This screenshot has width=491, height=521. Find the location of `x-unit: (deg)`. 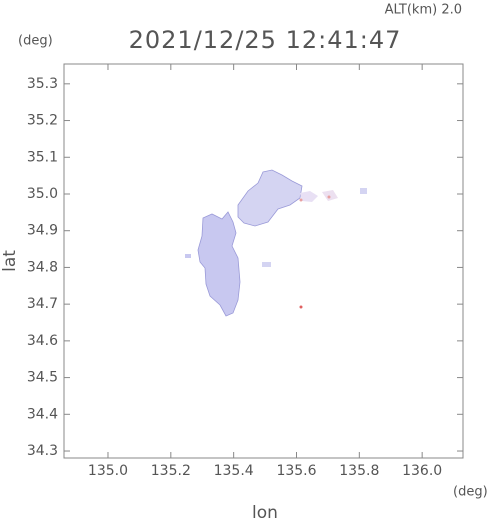

x-unit: (deg) is located at coordinates (470, 492).